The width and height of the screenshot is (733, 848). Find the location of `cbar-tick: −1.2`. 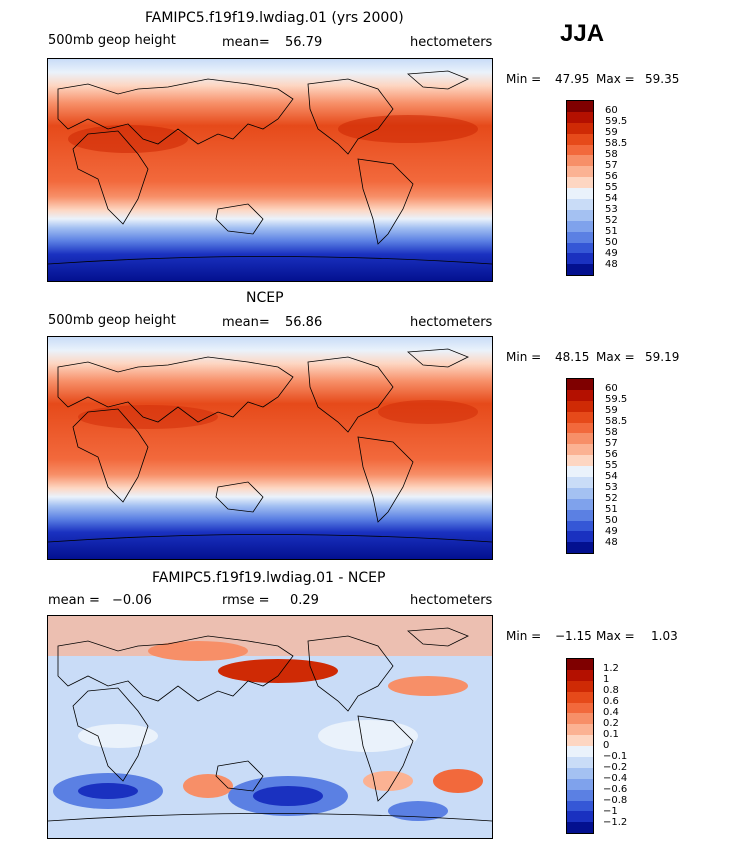

cbar-tick: −1.2 is located at coordinates (615, 822).